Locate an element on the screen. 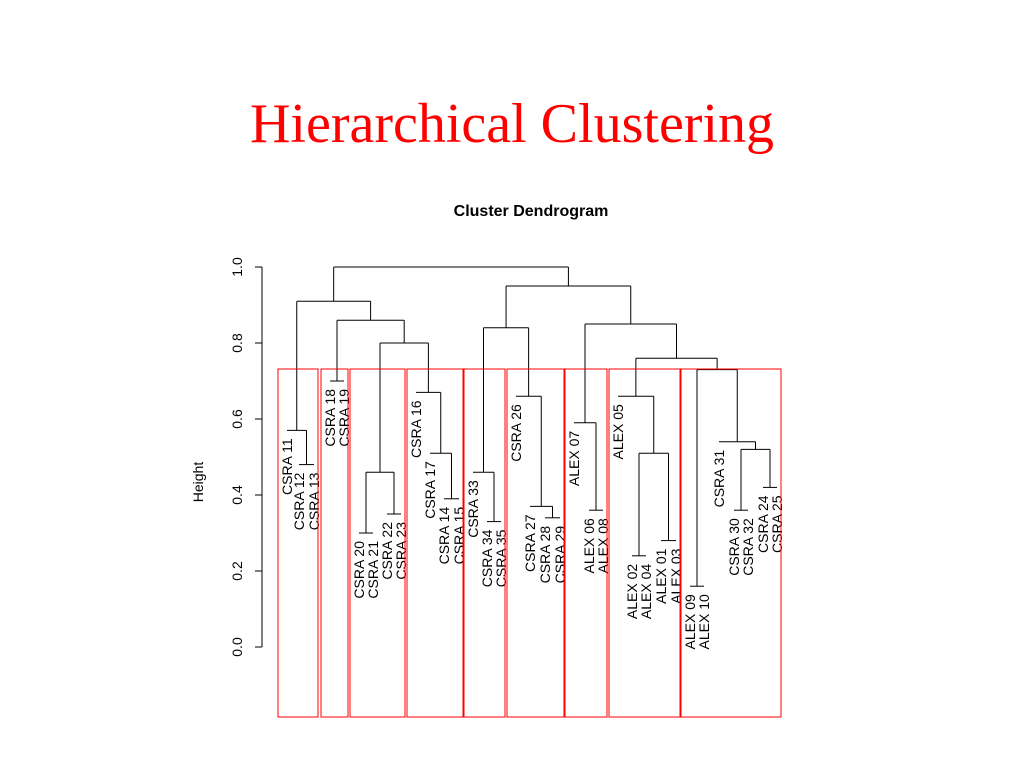 Image resolution: width=1024 pixels, height=768 pixels. leaf-label: CSRA 21 is located at coordinates (373, 570).